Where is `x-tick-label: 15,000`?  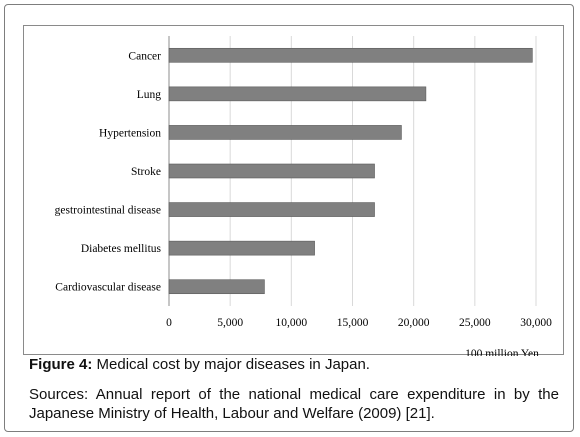
x-tick-label: 15,000 is located at coordinates (353, 323).